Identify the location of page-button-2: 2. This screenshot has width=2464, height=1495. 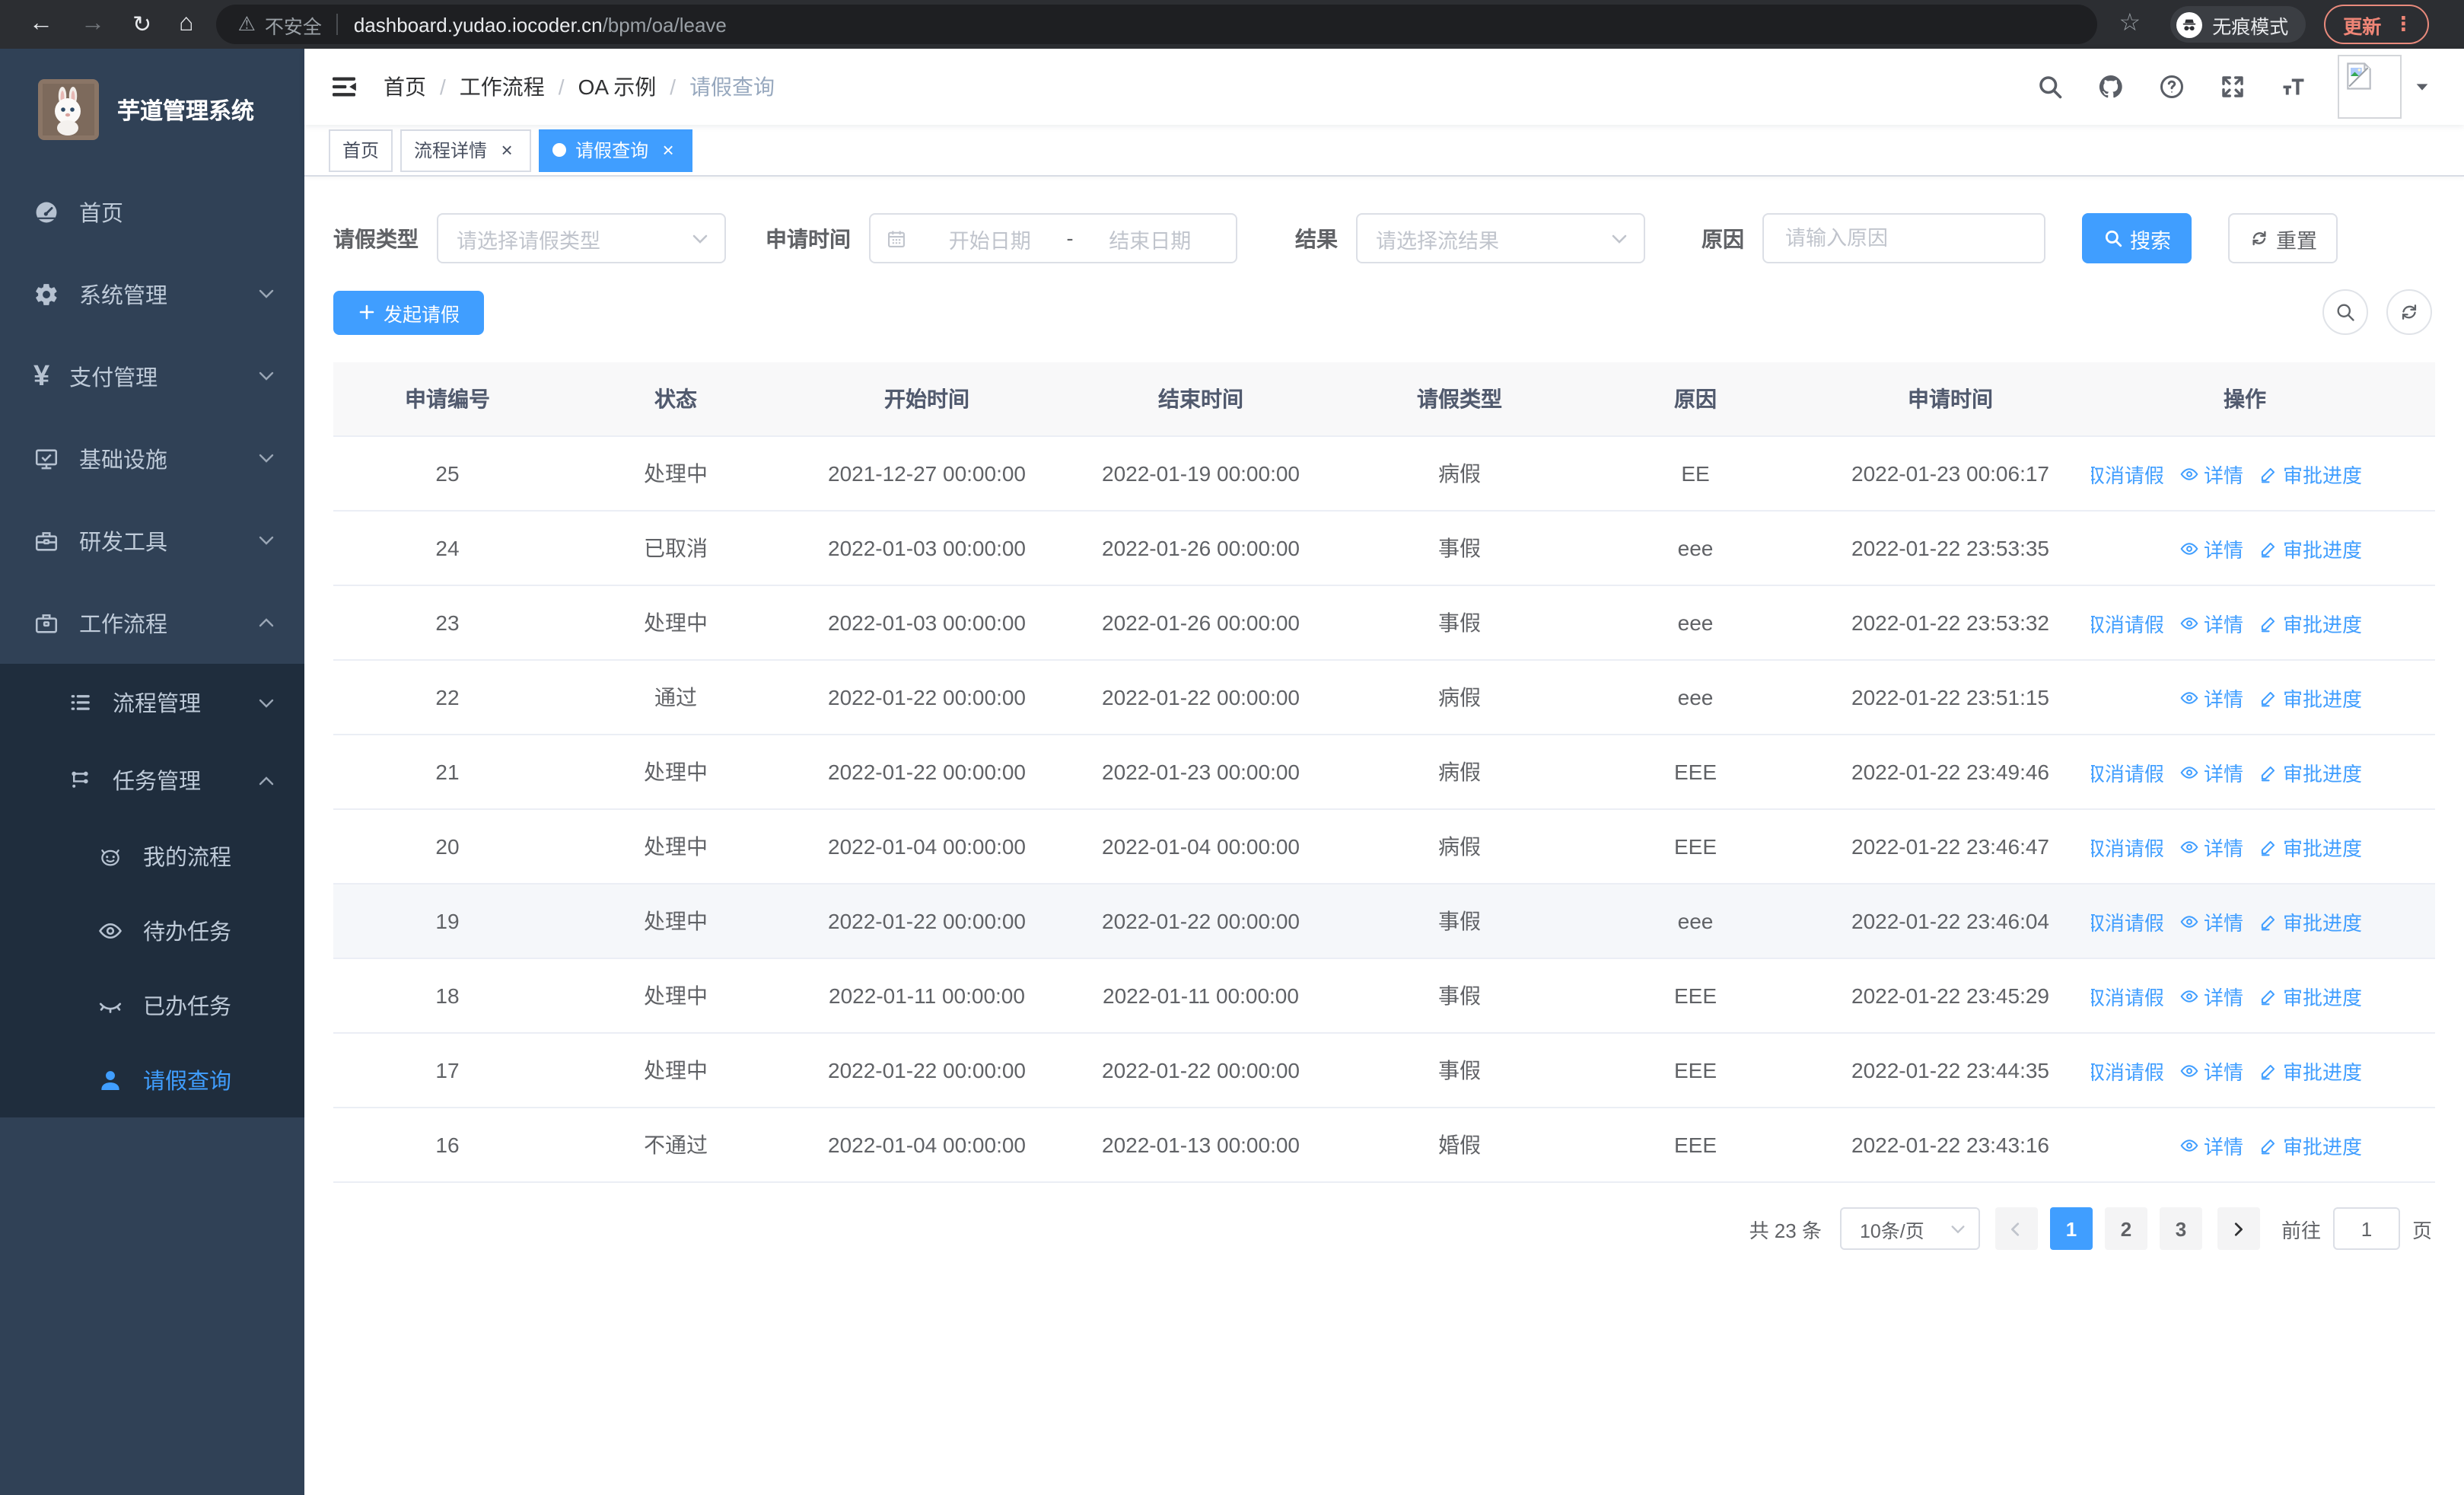
(2125, 1229).